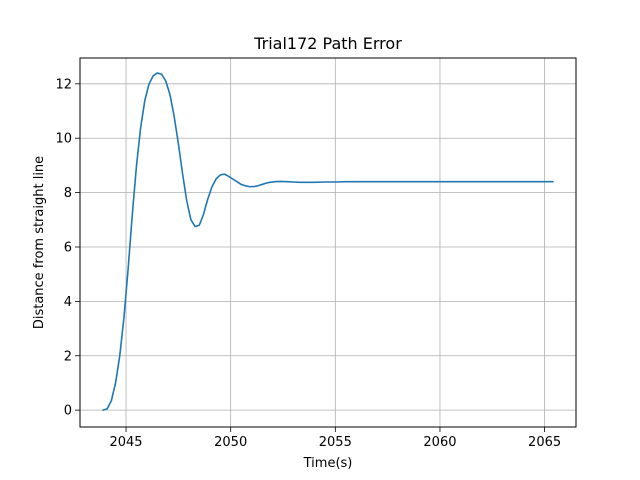 The image size is (640, 480). I want to click on y-tick-label: 6, so click(68, 247).